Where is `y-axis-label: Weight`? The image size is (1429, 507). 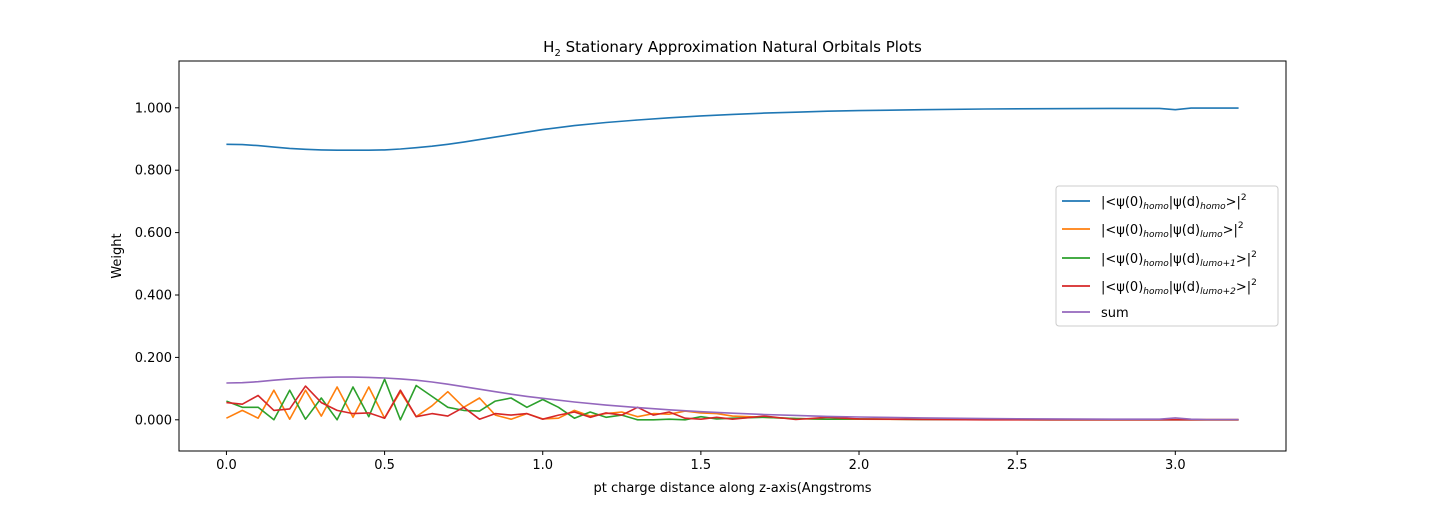
y-axis-label: Weight is located at coordinates (117, 255).